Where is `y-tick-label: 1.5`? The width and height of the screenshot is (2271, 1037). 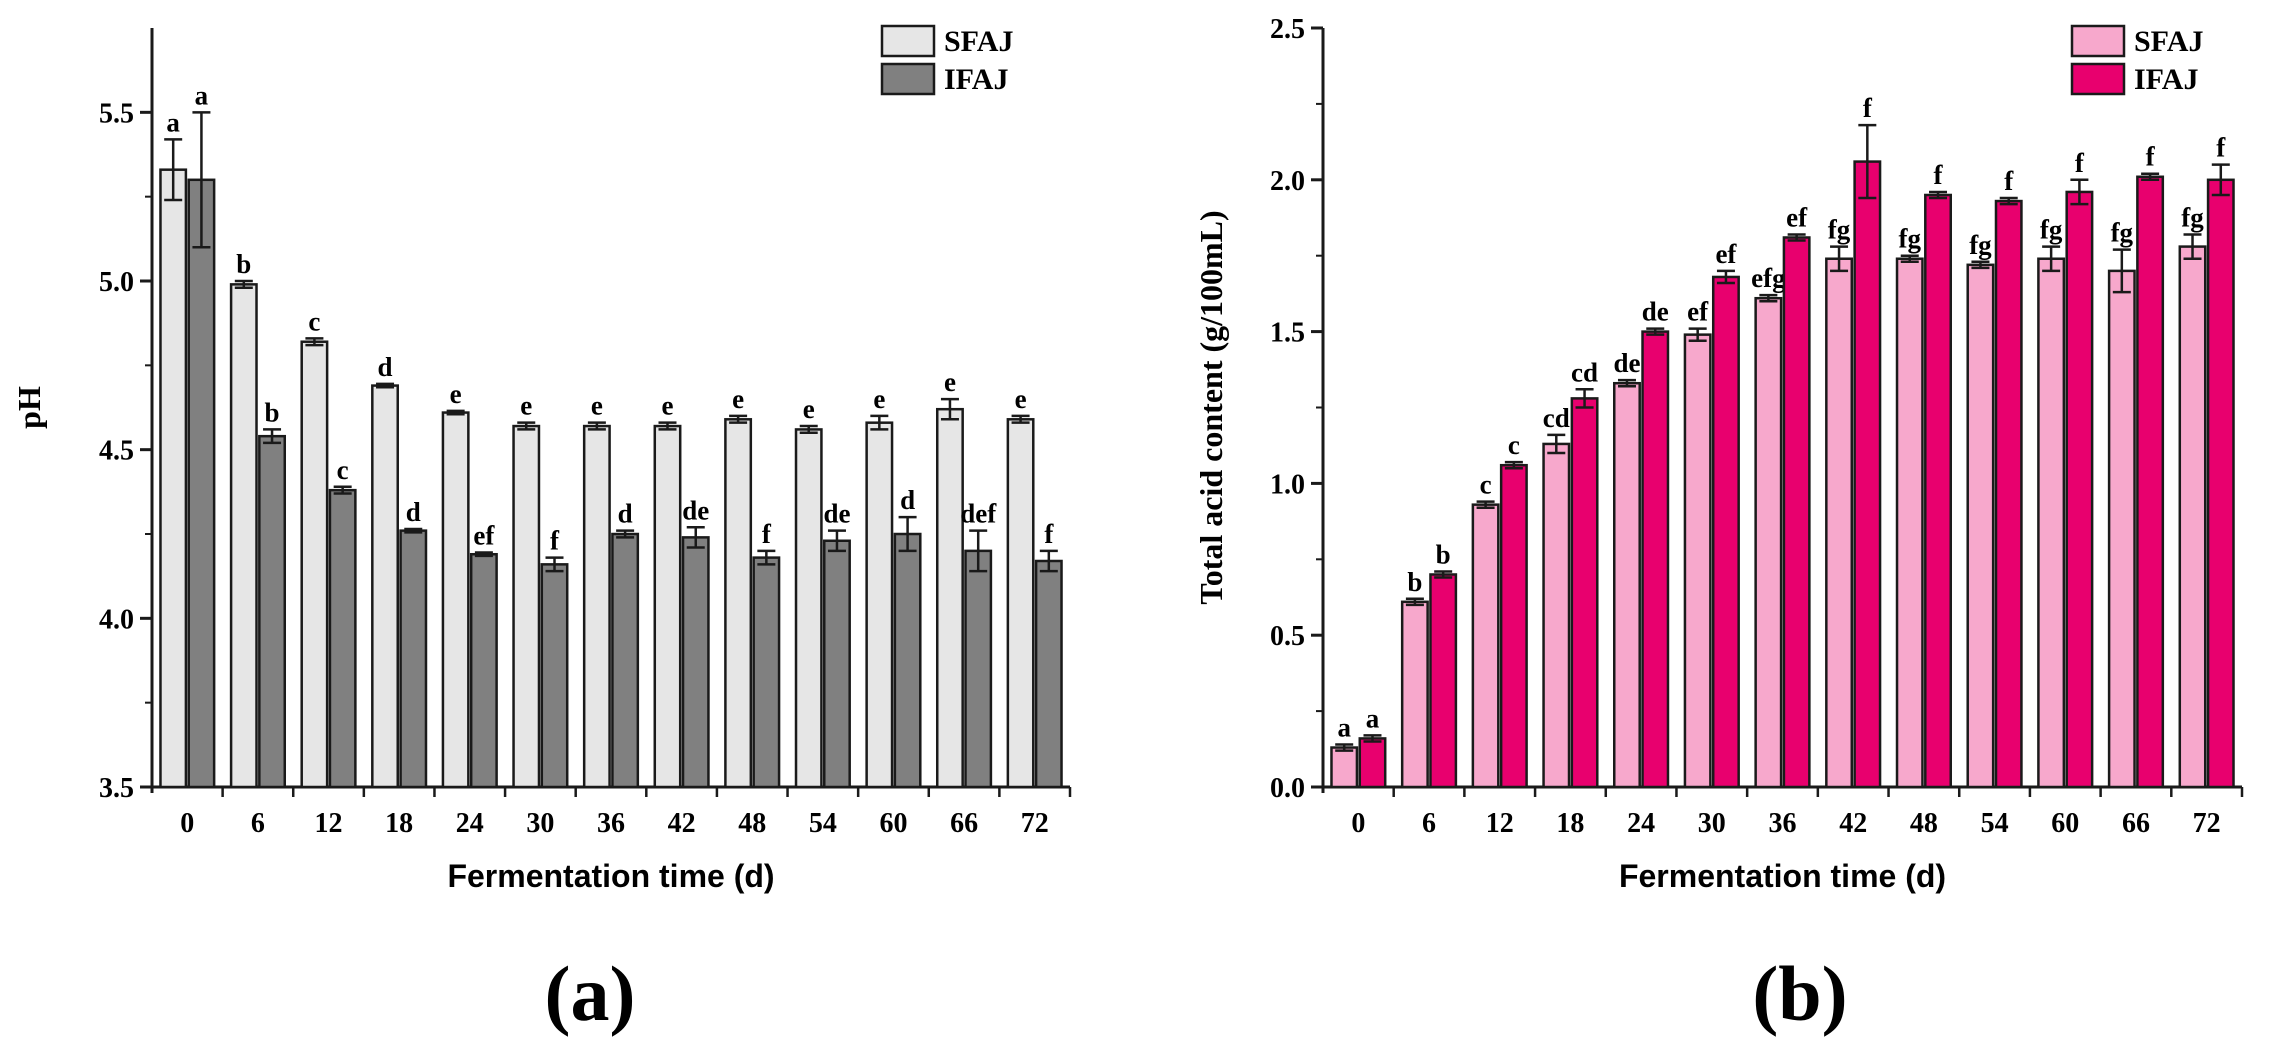 y-tick-label: 1.5 is located at coordinates (1287, 333).